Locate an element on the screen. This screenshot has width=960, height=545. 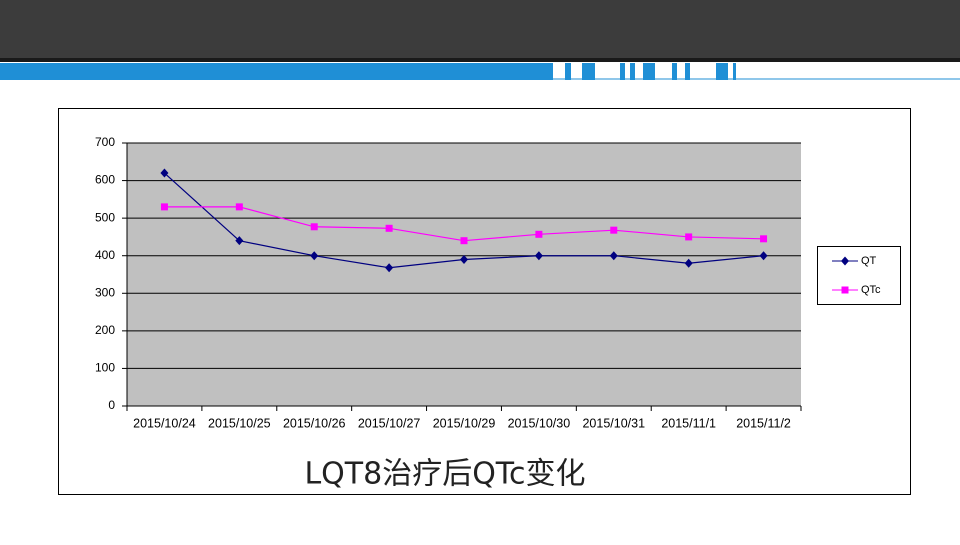
legend-label: QT is located at coordinates (869, 261).